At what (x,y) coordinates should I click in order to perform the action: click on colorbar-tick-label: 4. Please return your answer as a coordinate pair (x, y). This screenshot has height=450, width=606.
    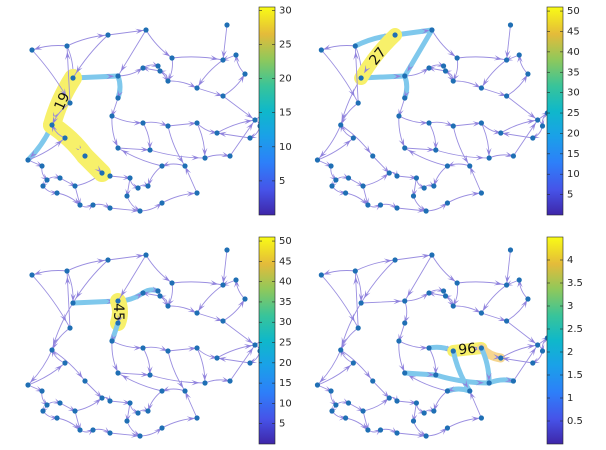
    Looking at the image, I should click on (570, 260).